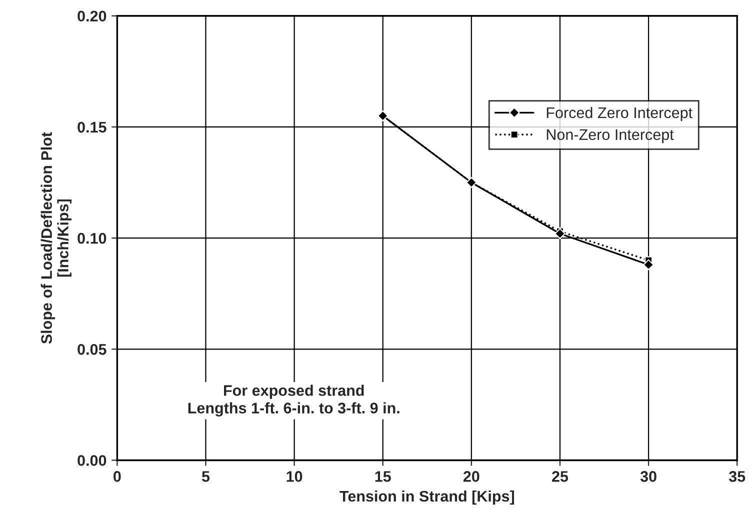 The width and height of the screenshot is (756, 529). What do you see at coordinates (737, 476) in the screenshot?
I see `x-tick-label: 35` at bounding box center [737, 476].